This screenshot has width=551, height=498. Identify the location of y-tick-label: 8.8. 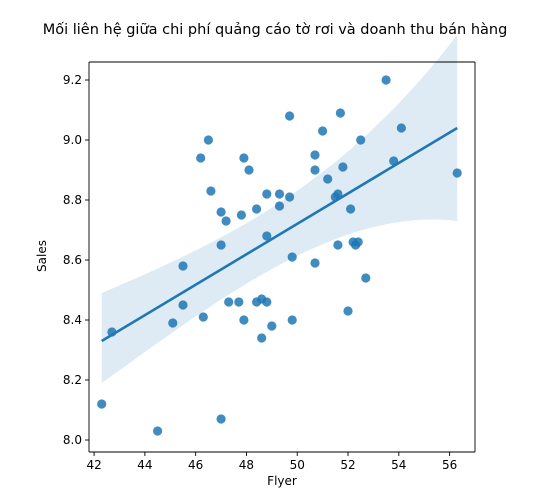
(72, 200).